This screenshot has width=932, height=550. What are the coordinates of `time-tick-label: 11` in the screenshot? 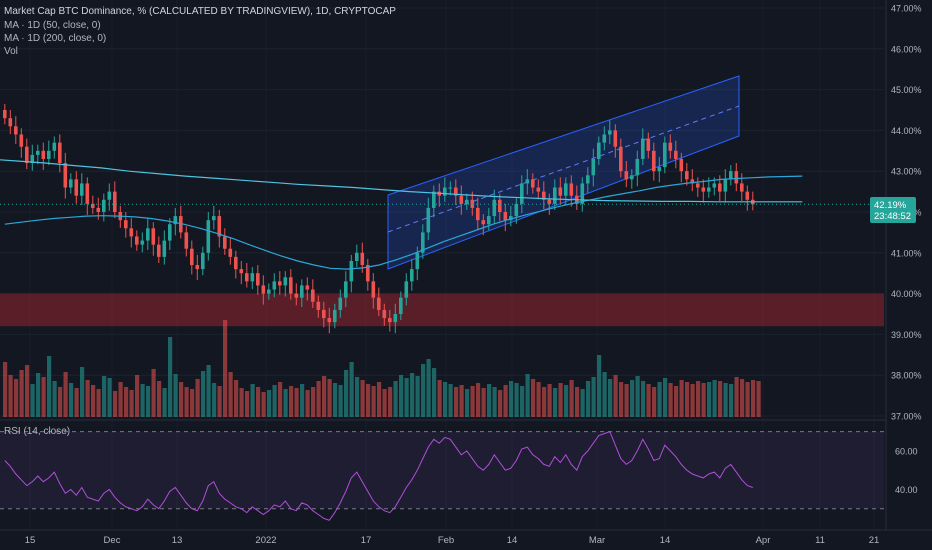 It's located at (820, 540).